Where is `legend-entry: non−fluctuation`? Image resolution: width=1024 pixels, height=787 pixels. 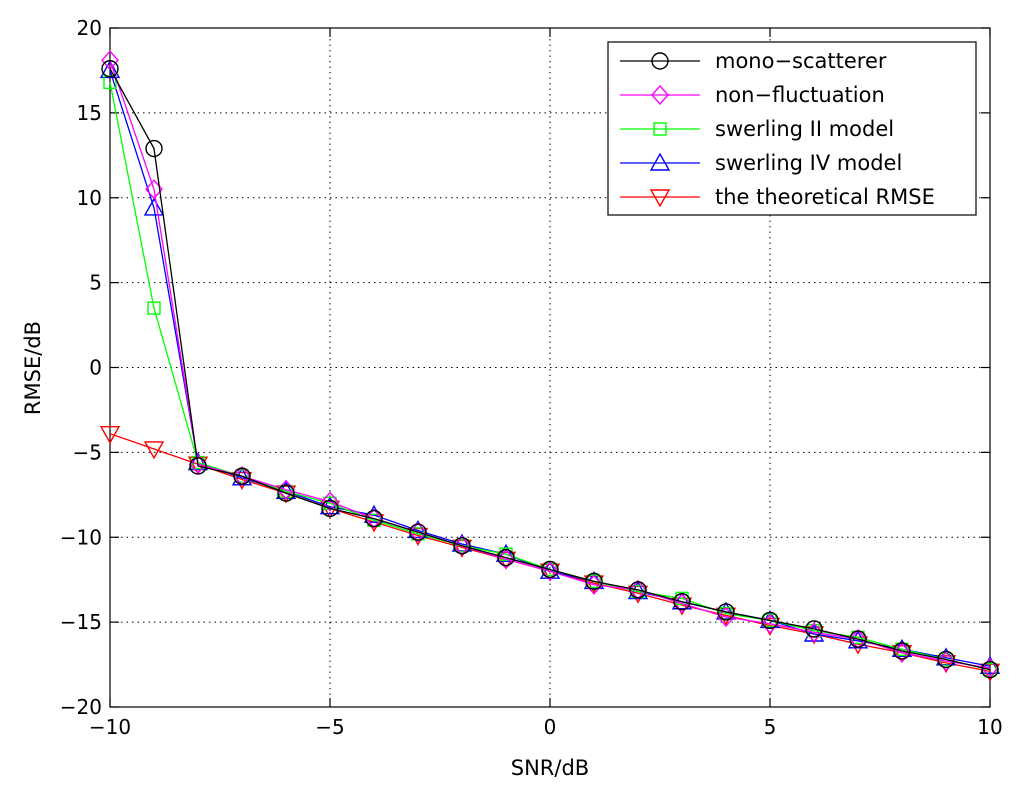
legend-entry: non−fluctuation is located at coordinates (752, 95).